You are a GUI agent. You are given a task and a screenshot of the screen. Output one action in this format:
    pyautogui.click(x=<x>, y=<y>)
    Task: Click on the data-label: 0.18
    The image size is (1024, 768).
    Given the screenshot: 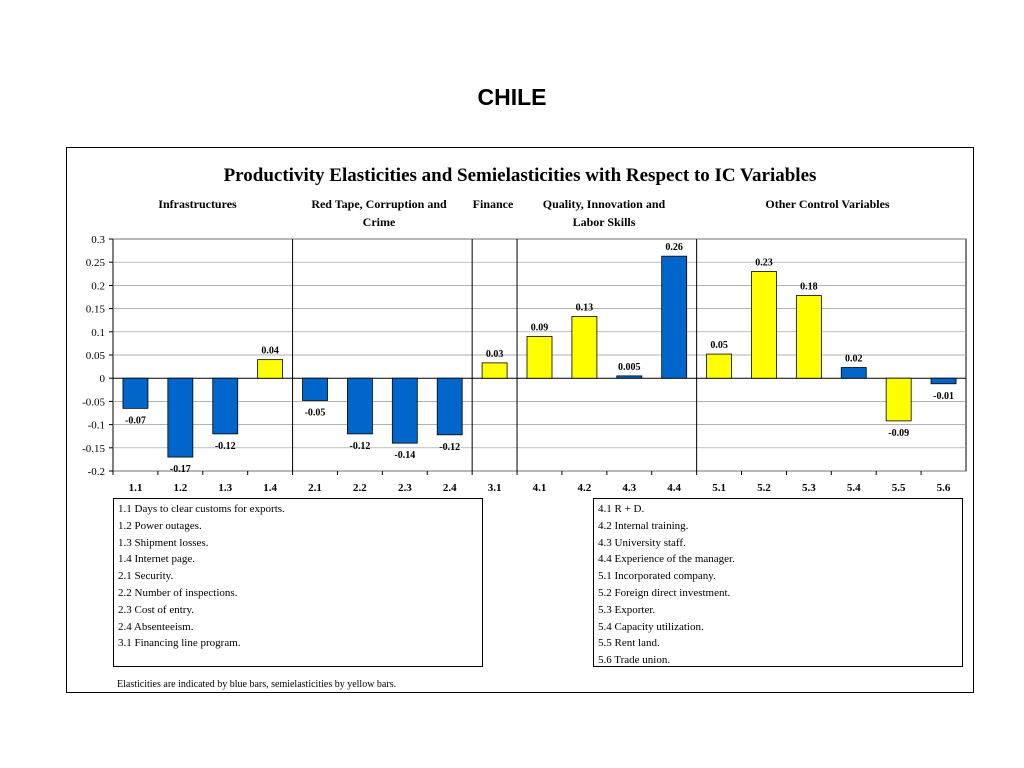 What is the action you would take?
    pyautogui.click(x=809, y=287)
    